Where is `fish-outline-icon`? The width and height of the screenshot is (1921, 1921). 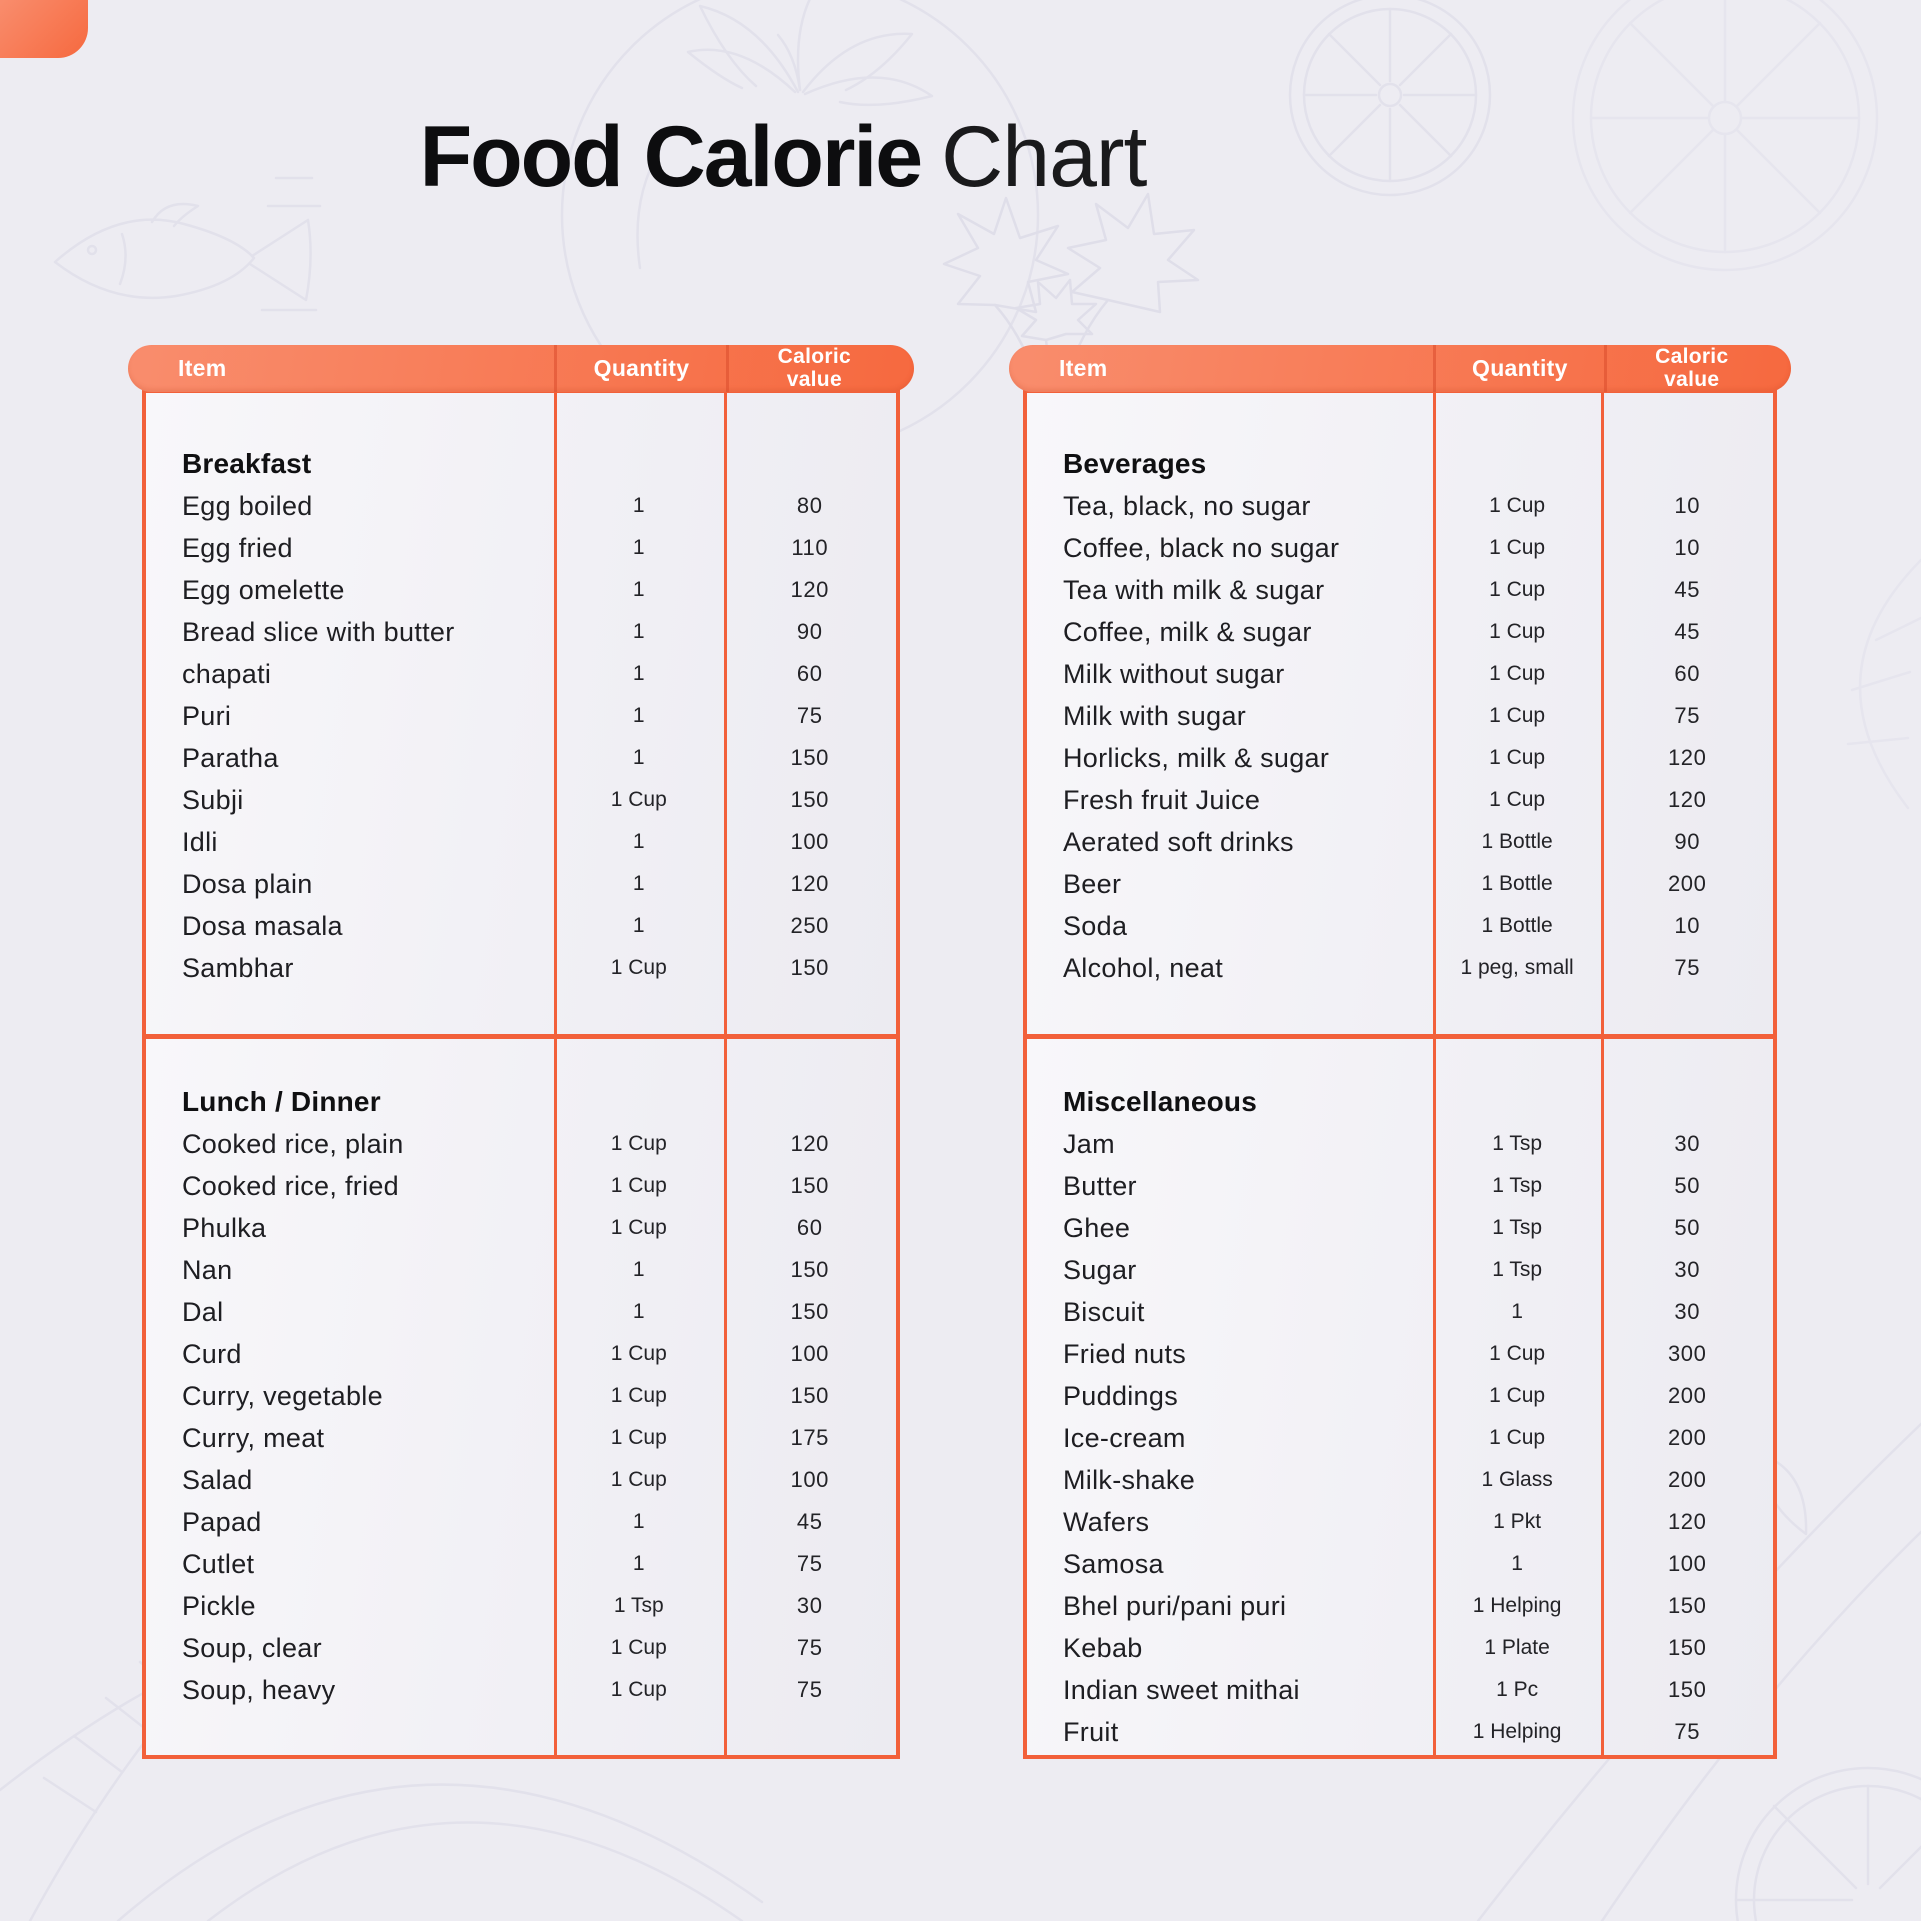 fish-outline-icon is located at coordinates (187, 244).